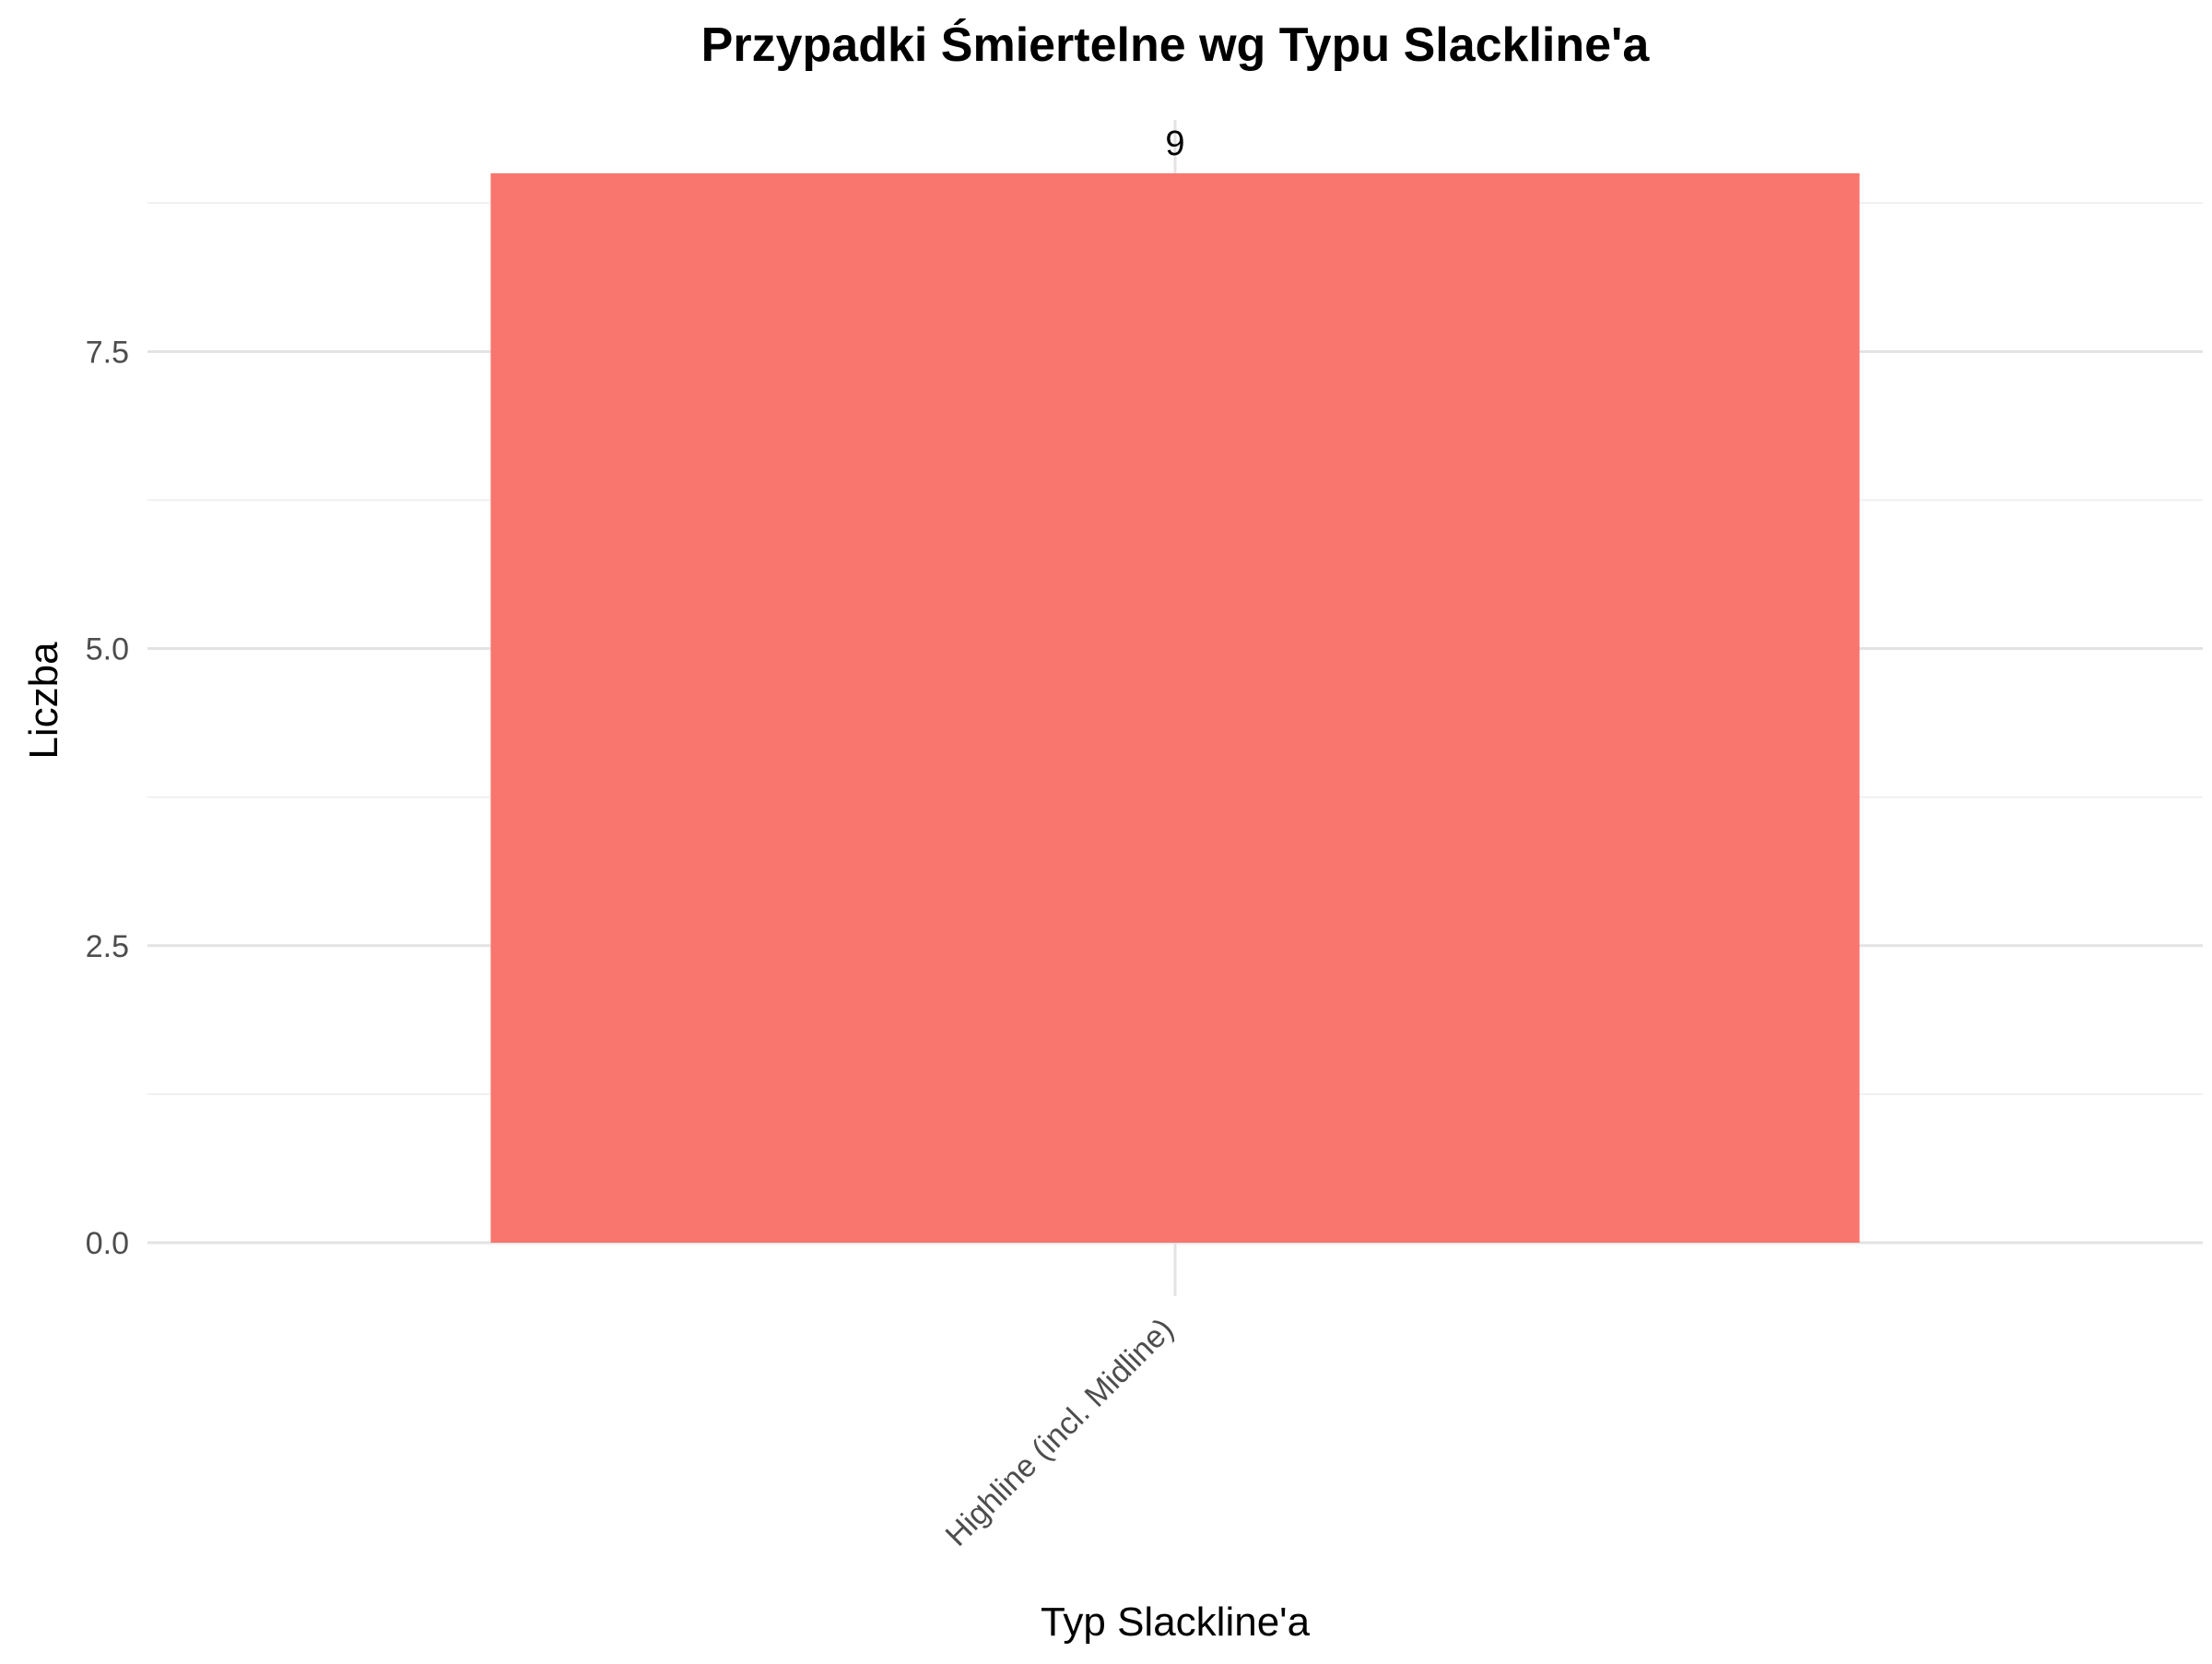 The height and width of the screenshot is (1664, 2212). Describe the element at coordinates (107, 649) in the screenshot. I see `y-tick-label: 5.0` at that location.